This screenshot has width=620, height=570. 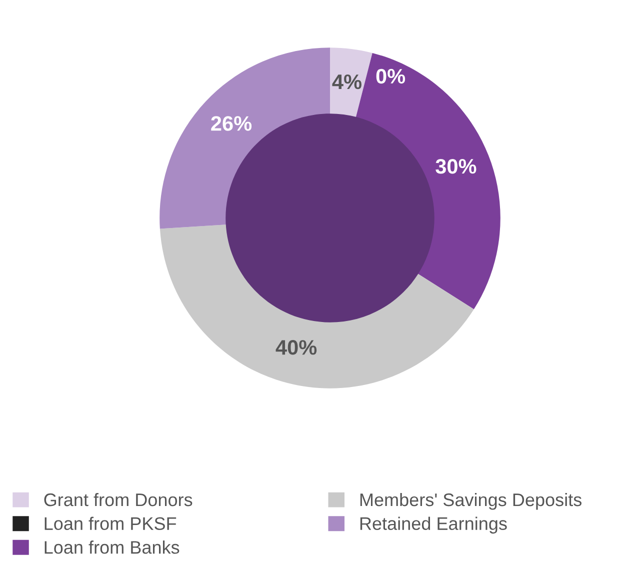 I want to click on data-label: 30%, so click(x=456, y=166).